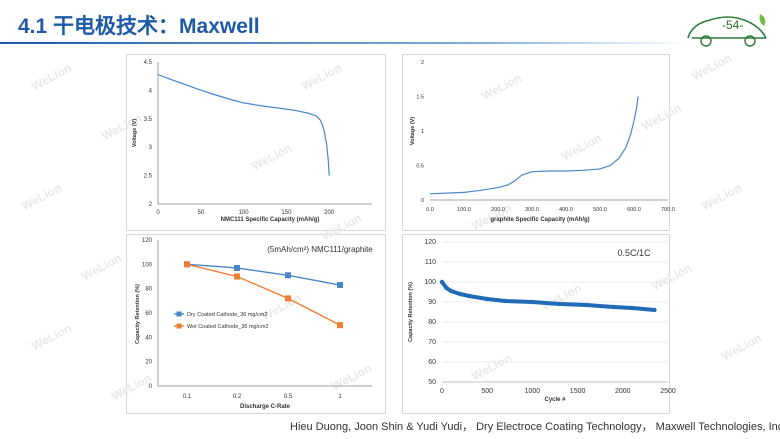  Describe the element at coordinates (227, 315) in the screenshot. I see `legend-label: Dry Coated Cathode_36 mg/cm2` at that location.